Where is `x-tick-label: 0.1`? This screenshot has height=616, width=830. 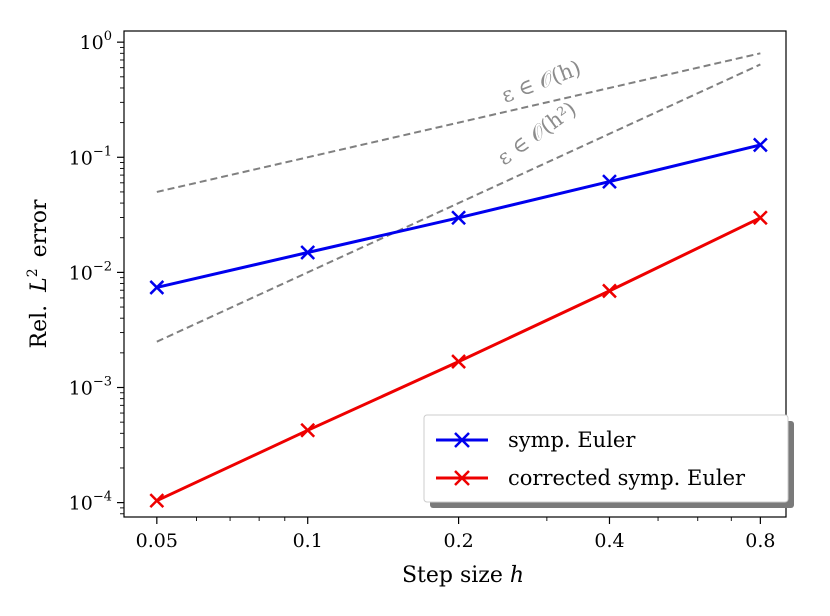 x-tick-label: 0.1 is located at coordinates (308, 541).